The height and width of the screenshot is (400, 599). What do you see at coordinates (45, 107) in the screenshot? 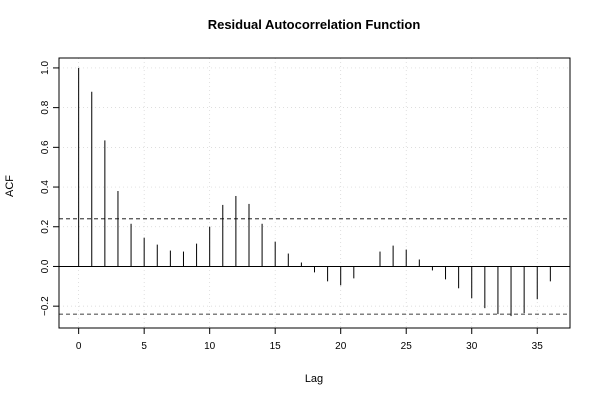
I see `y-tick-label: 0.8` at bounding box center [45, 107].